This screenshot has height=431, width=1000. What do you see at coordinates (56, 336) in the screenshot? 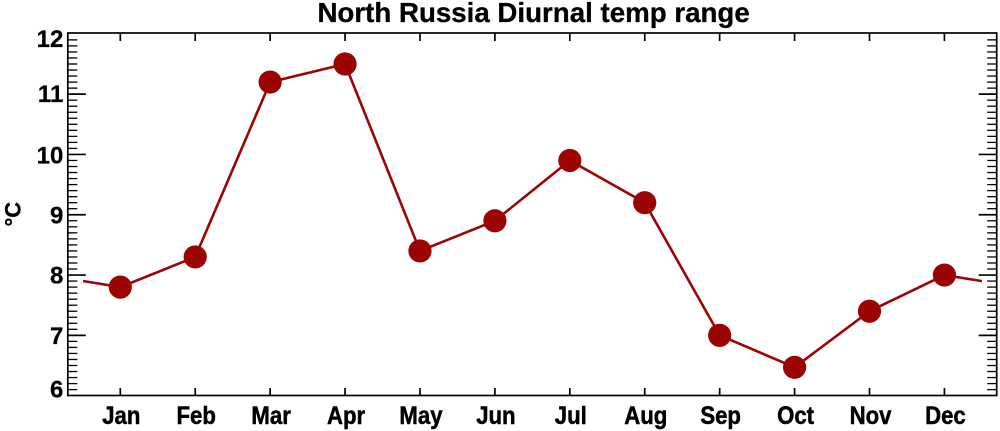
I see `svg-text: 7` at bounding box center [56, 336].